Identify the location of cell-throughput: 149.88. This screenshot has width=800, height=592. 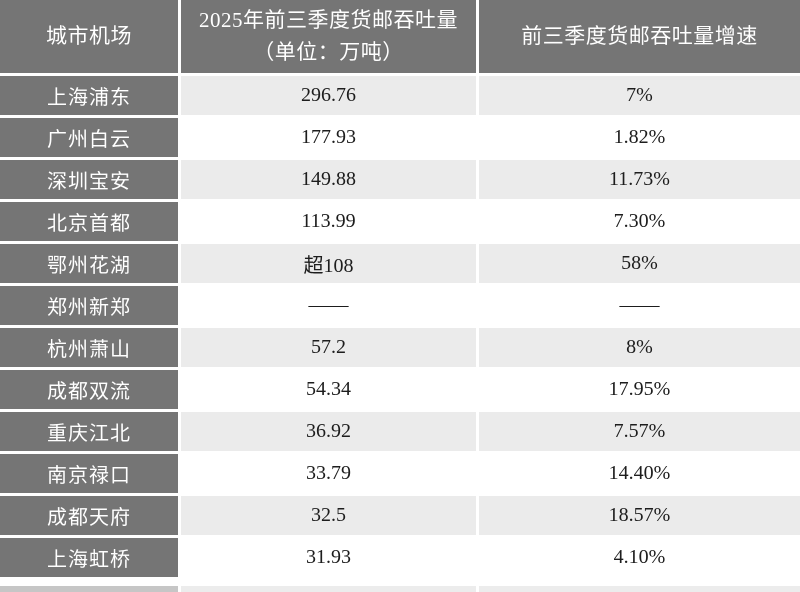
(328, 179).